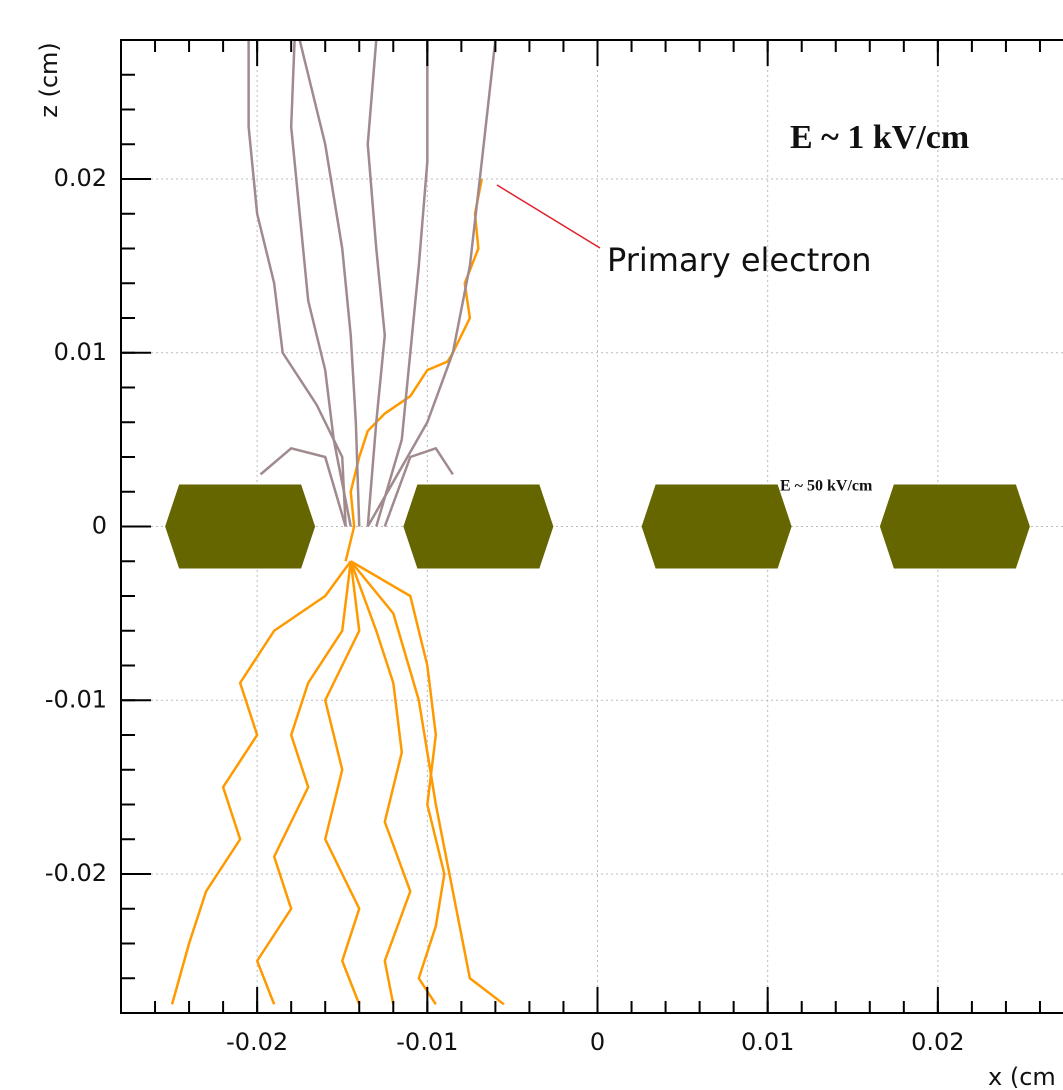  Describe the element at coordinates (49, 80) in the screenshot. I see `y-axis-label: z (cm)` at that location.